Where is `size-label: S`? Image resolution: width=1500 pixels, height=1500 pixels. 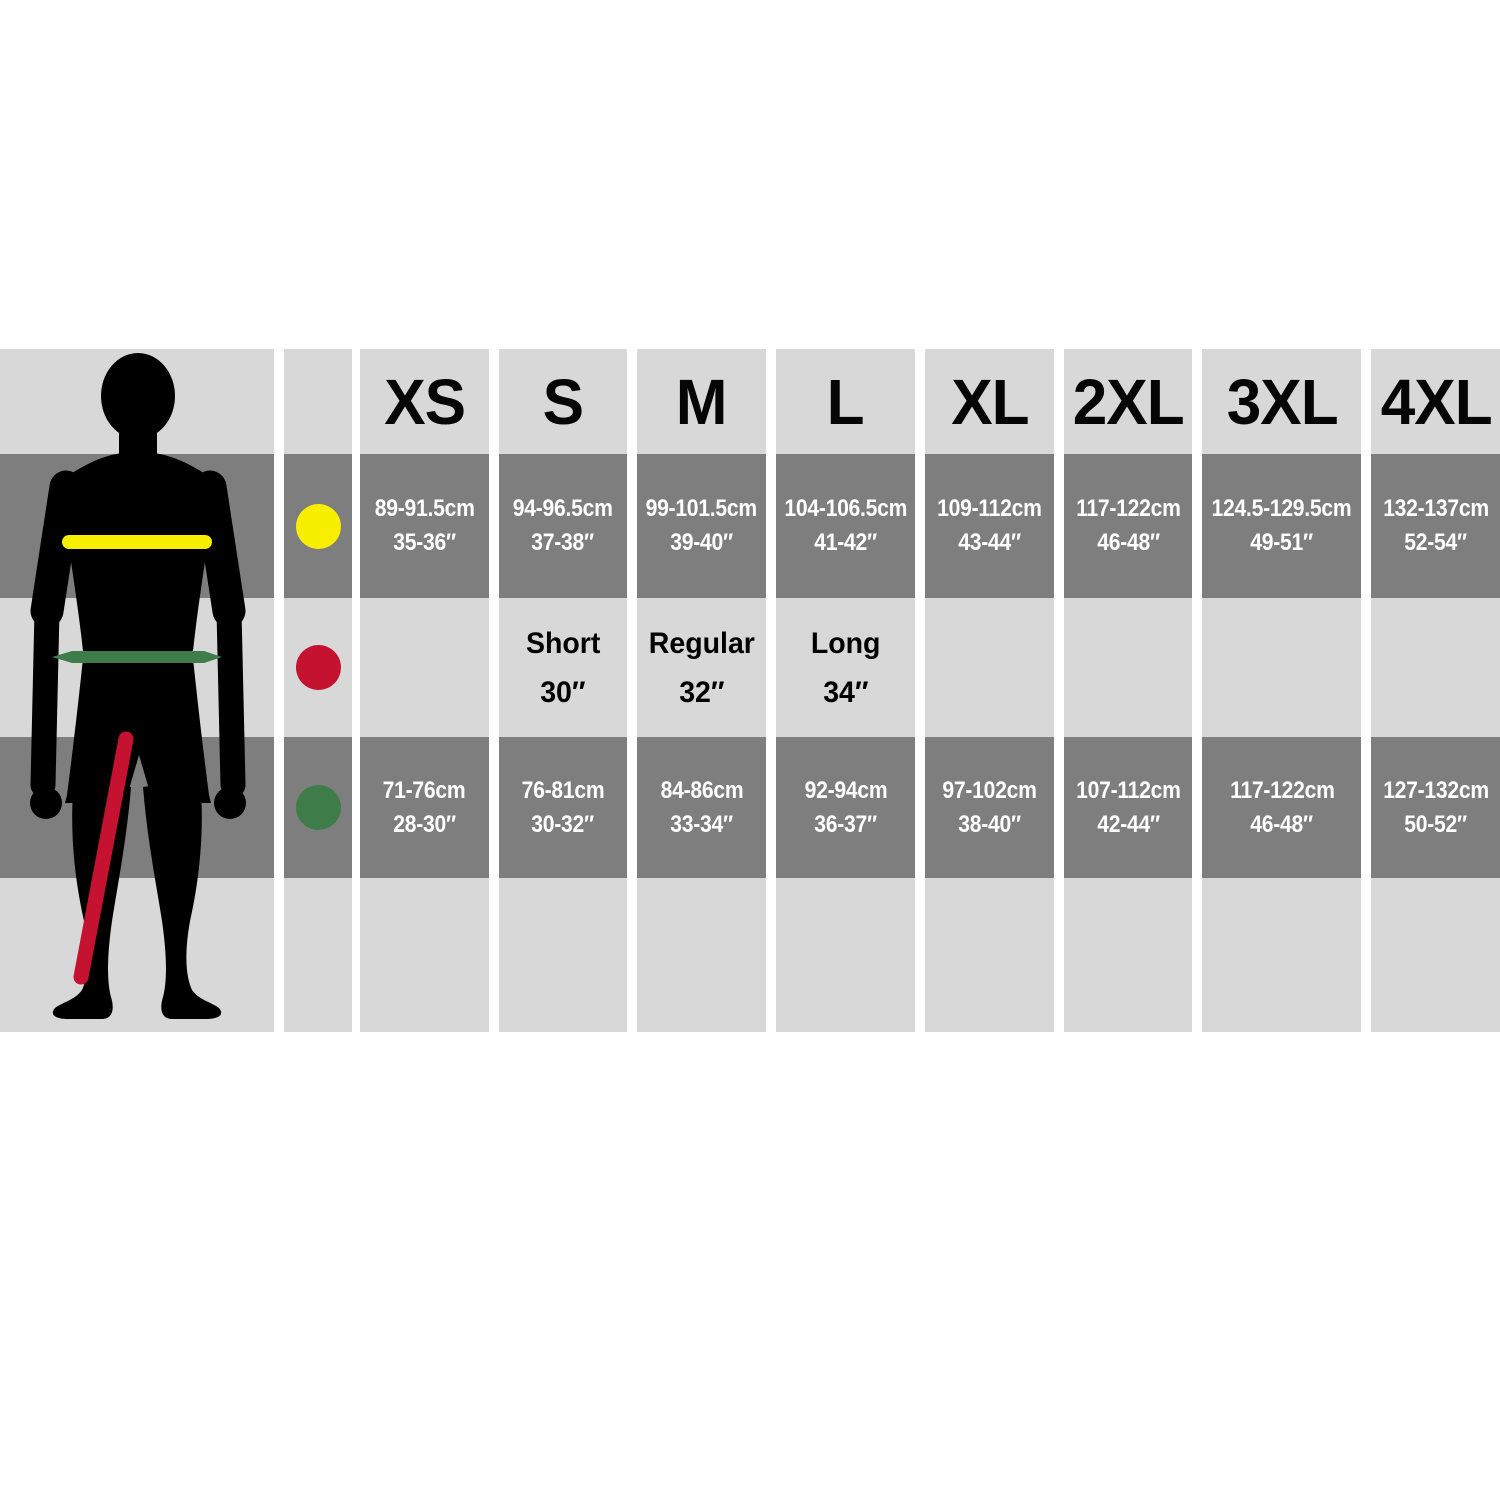 size-label: S is located at coordinates (563, 401).